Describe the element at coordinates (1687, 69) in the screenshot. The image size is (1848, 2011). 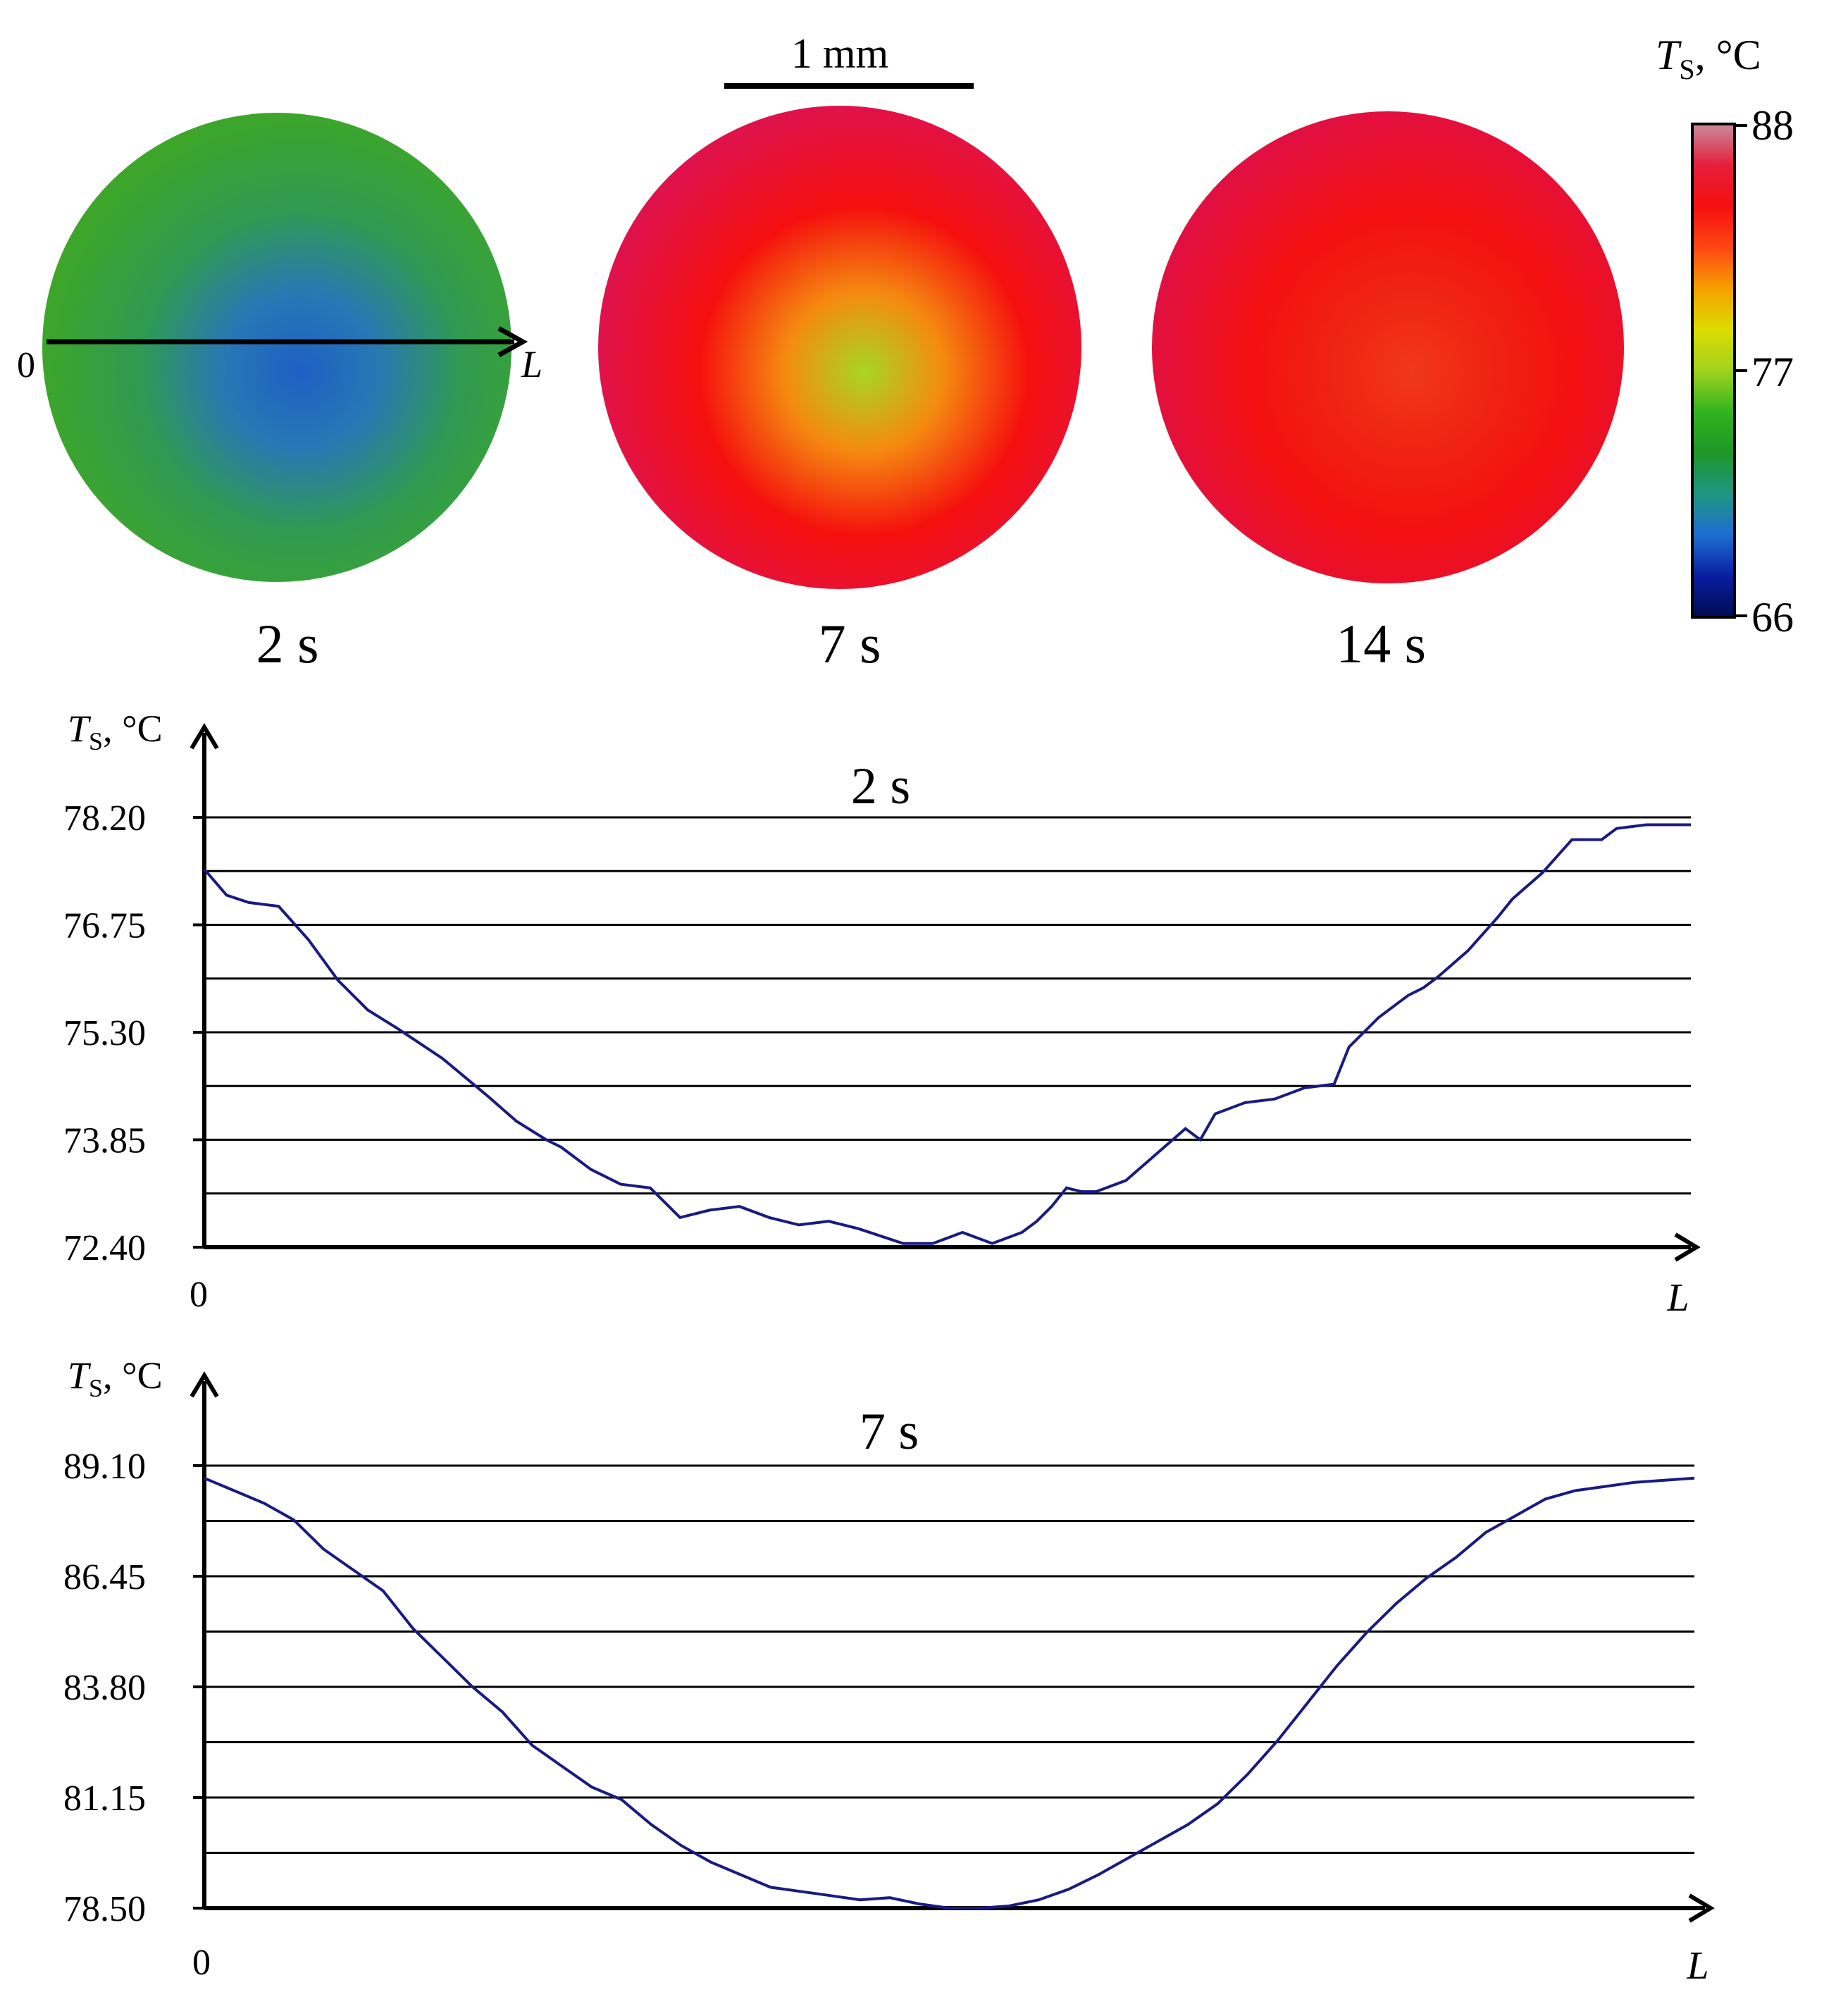
I see `colorbar-title-sub: S` at that location.